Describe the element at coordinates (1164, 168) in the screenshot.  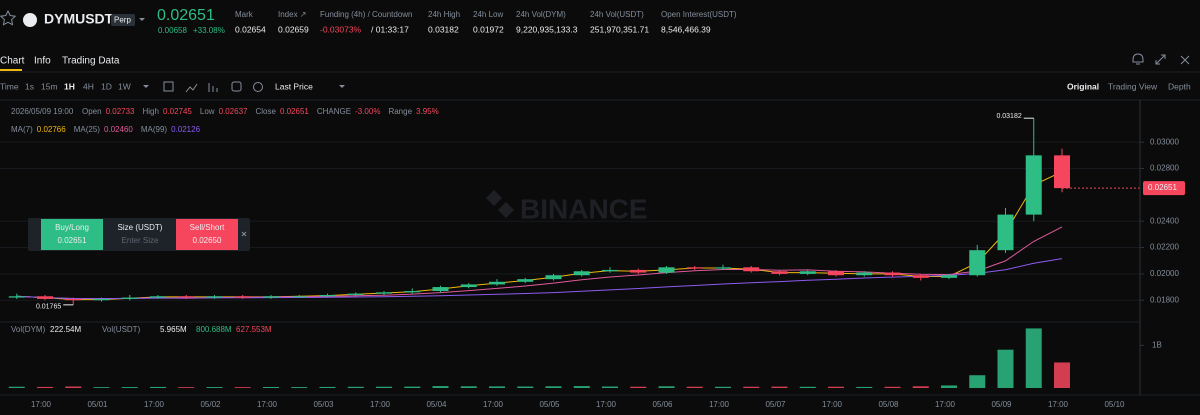
I see `y-tick-label: 0.02800` at that location.